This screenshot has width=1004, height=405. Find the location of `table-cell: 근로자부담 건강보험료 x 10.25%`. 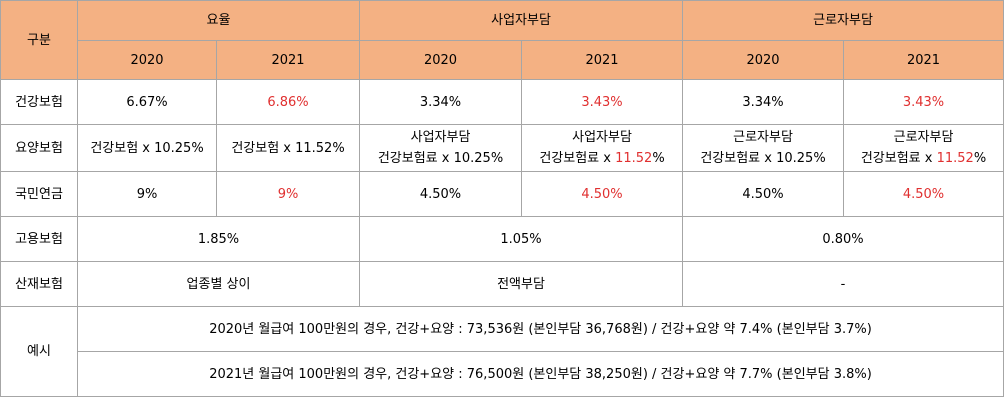

table-cell: 근로자부담 건강보험료 x 10.25% is located at coordinates (763, 148).